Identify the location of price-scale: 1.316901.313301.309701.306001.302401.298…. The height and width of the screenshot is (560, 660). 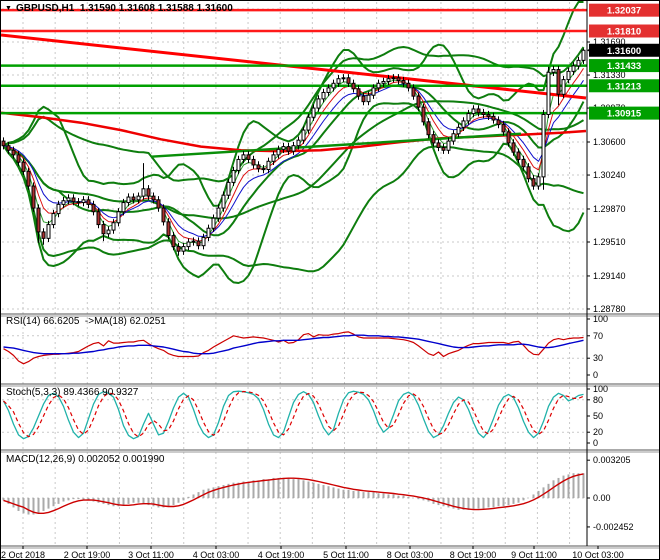
(623, 267).